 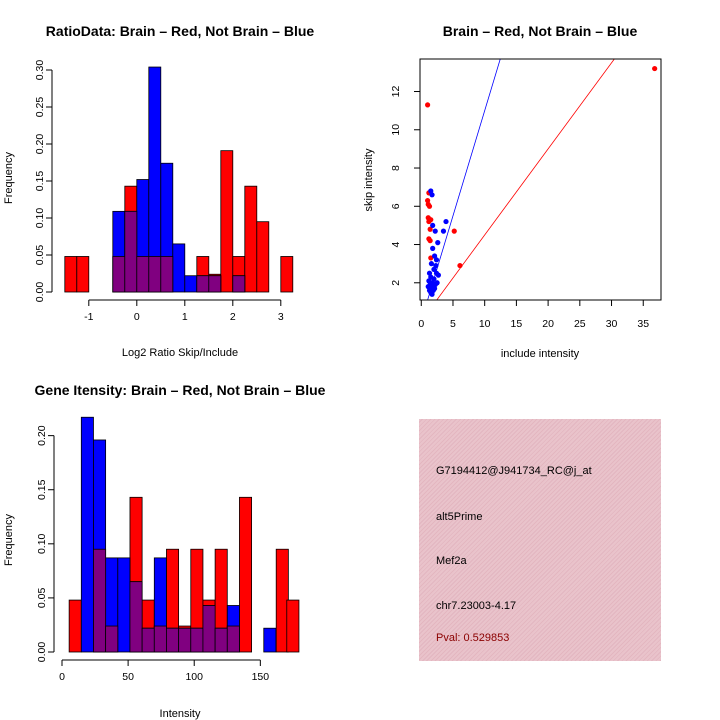 I want to click on pvalue-text: Pval: 0.529853, so click(x=473, y=638).